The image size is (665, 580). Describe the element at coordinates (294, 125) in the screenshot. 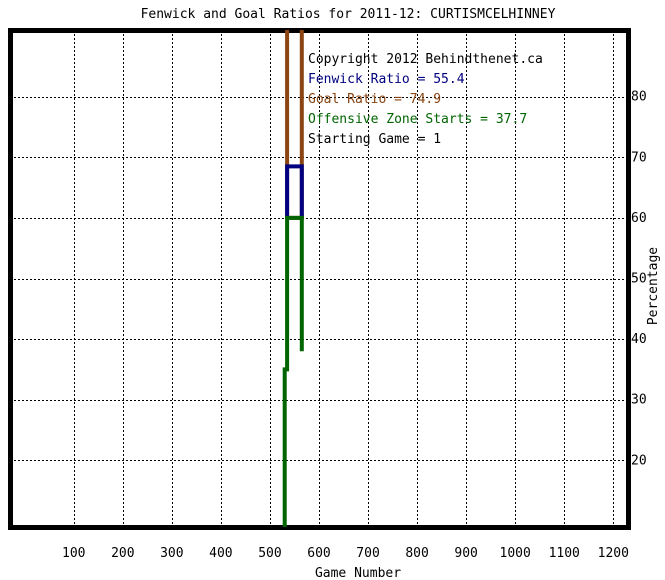

I see `series-line-goal` at that location.